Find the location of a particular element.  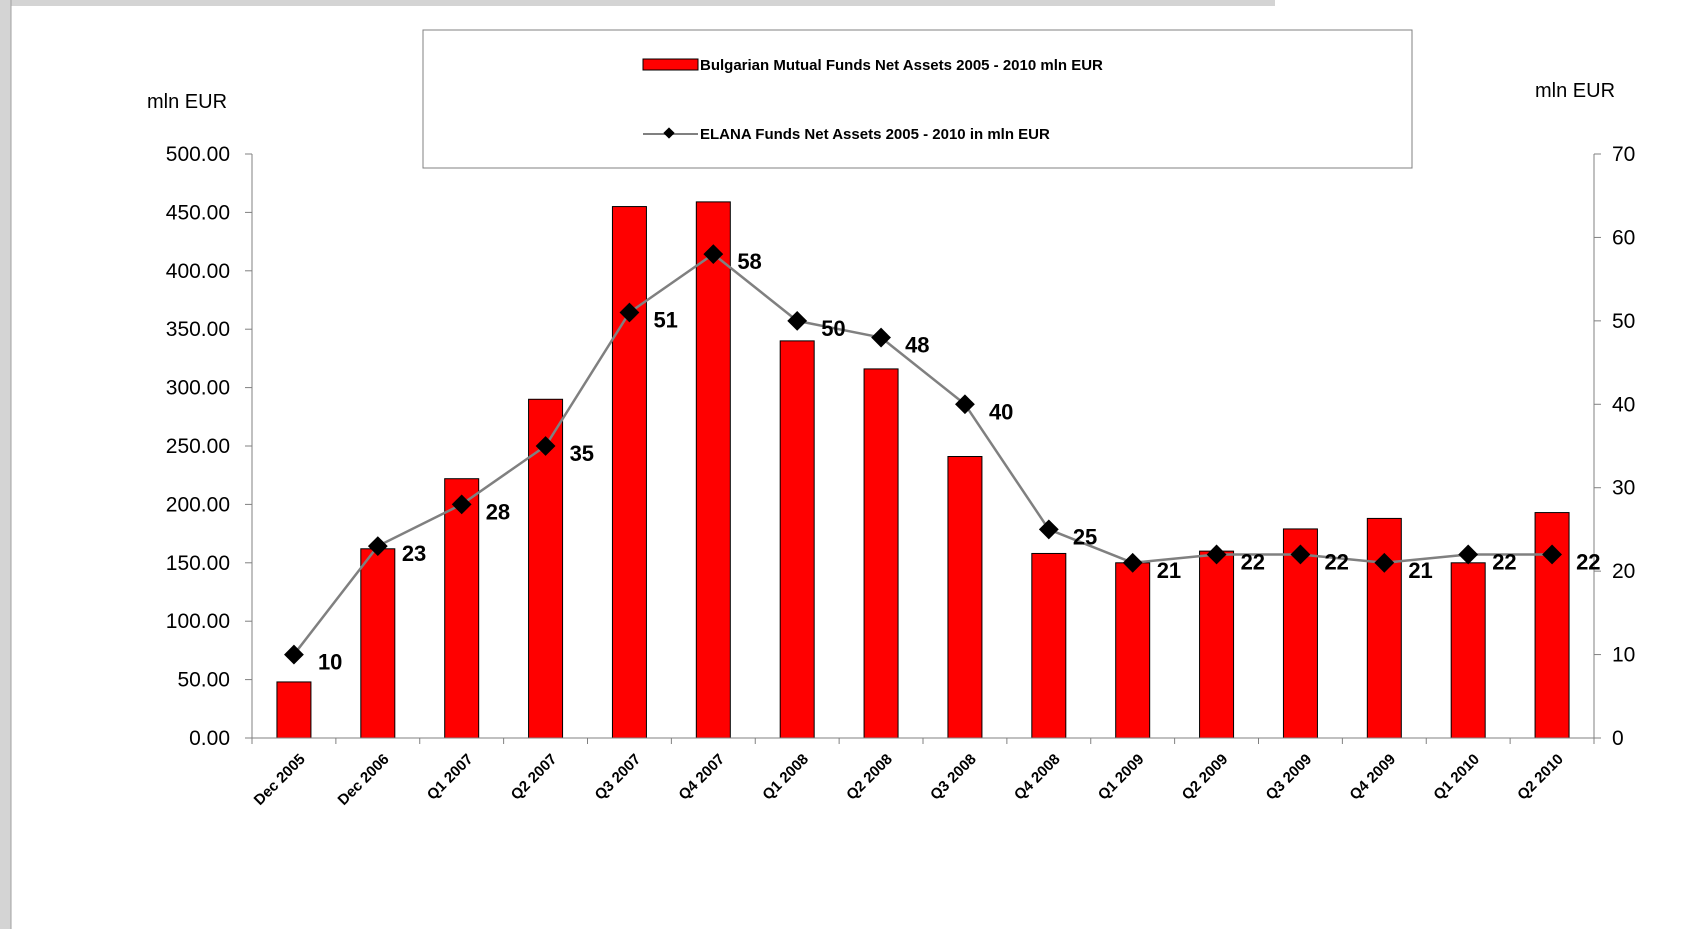

left-tick-label: 50.00 is located at coordinates (203, 680).